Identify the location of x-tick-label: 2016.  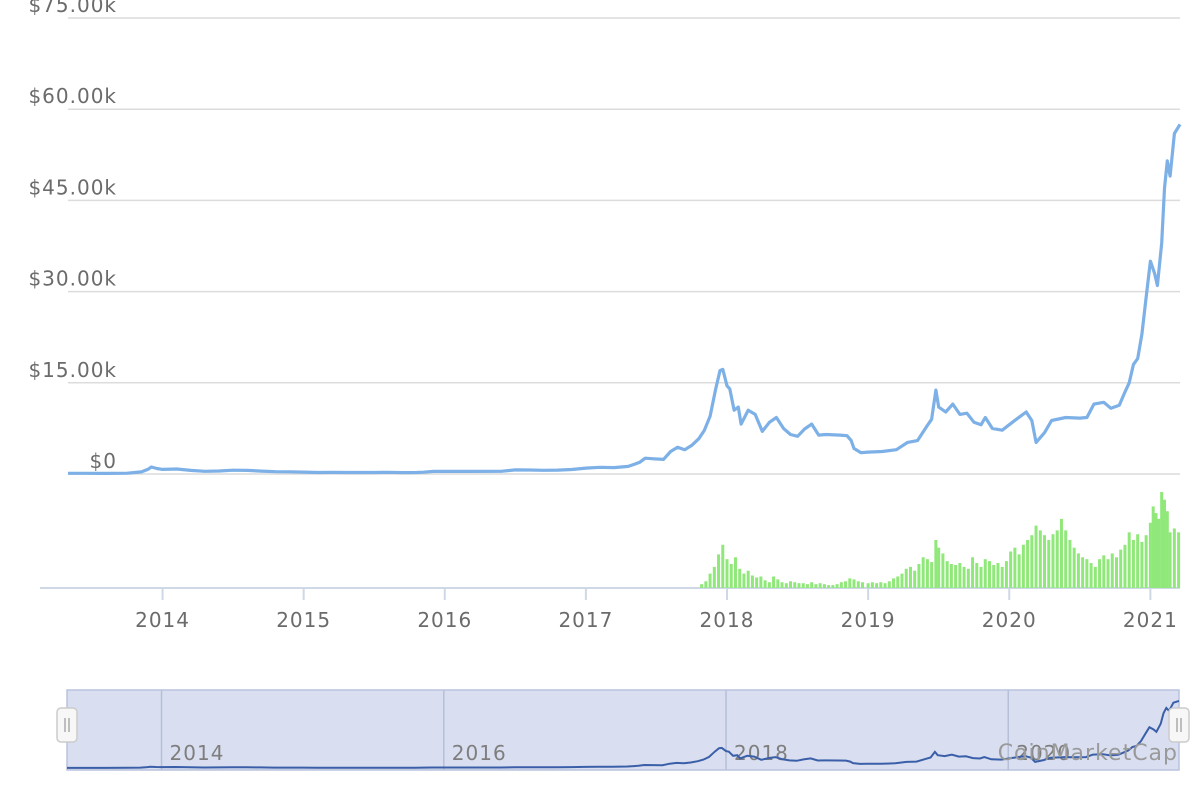
(444, 620).